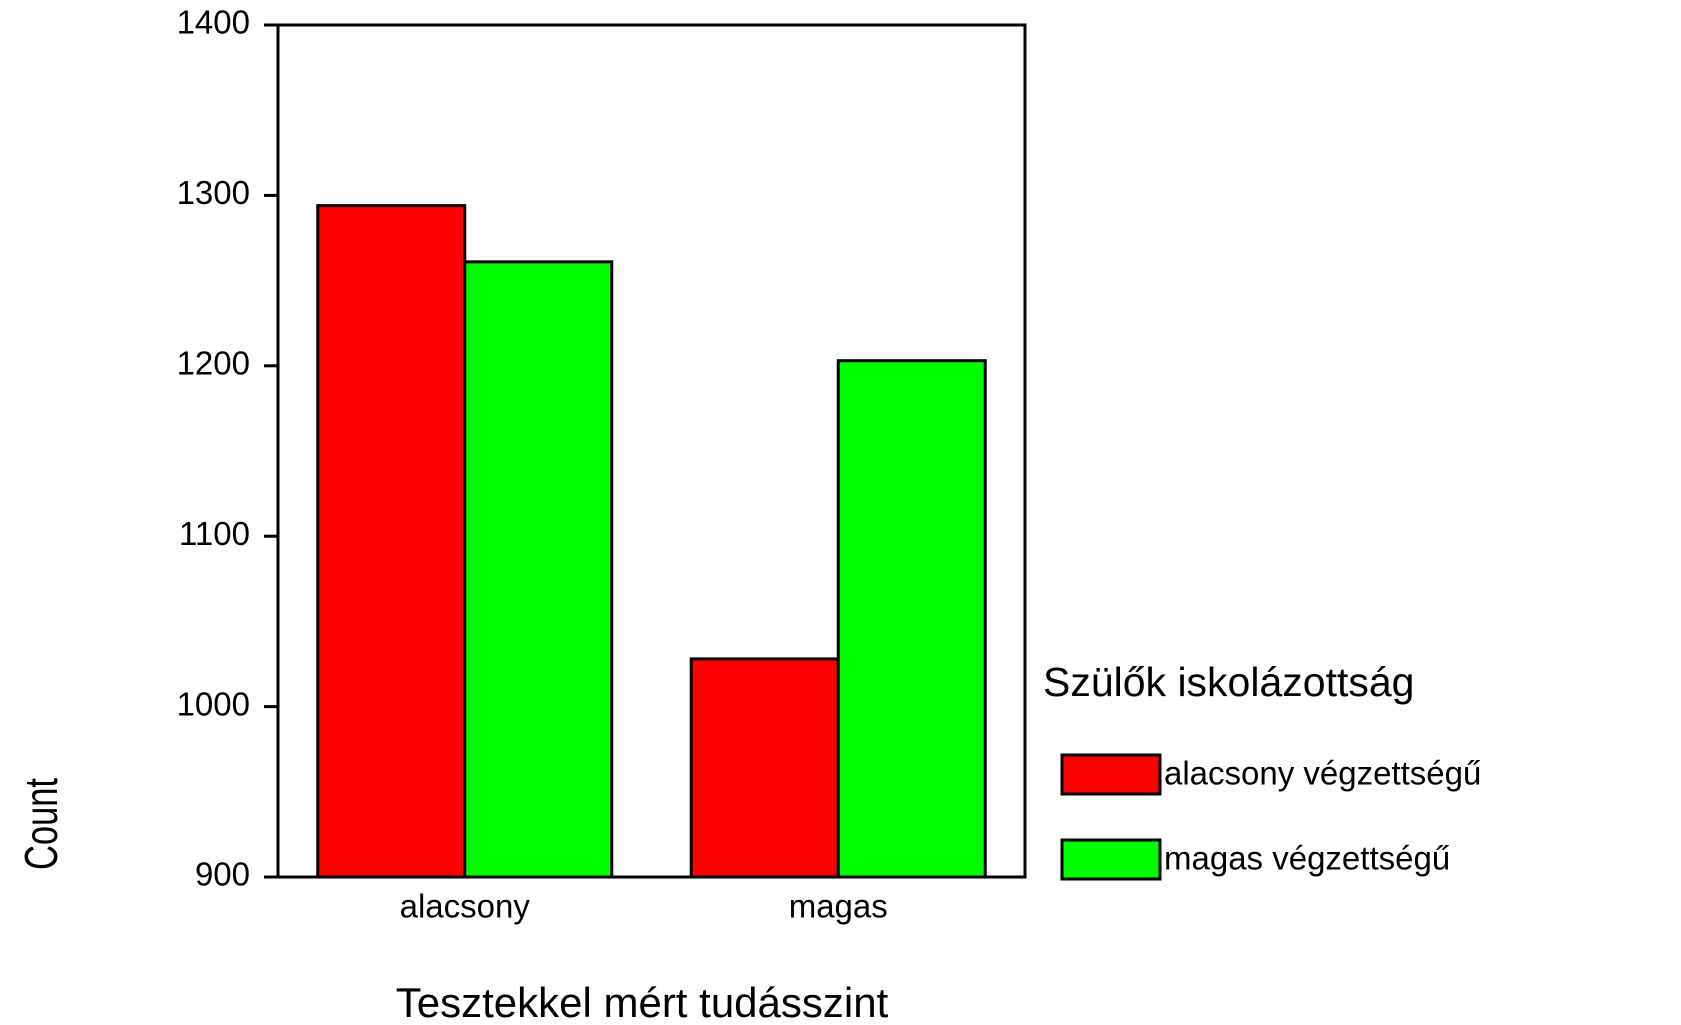  I want to click on y-tick-label: 1200, so click(213, 363).